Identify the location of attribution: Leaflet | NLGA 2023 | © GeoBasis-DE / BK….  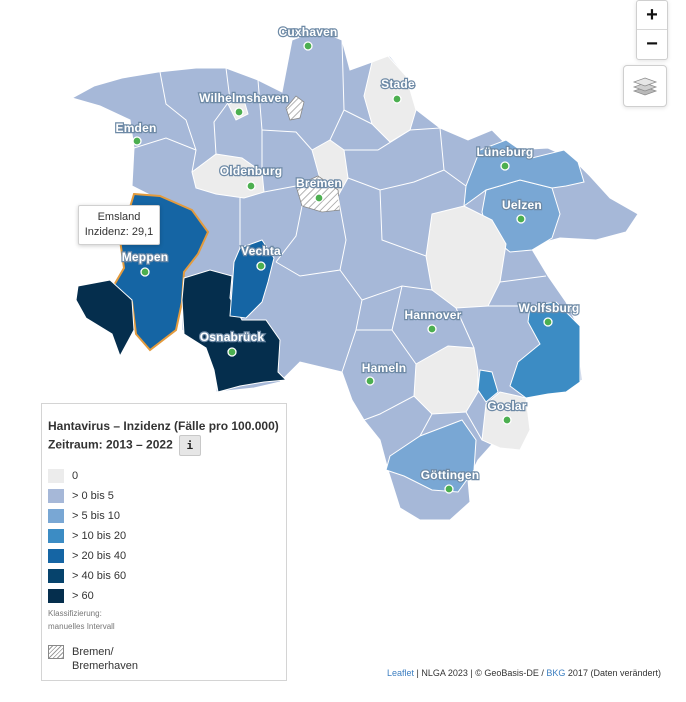
(524, 673).